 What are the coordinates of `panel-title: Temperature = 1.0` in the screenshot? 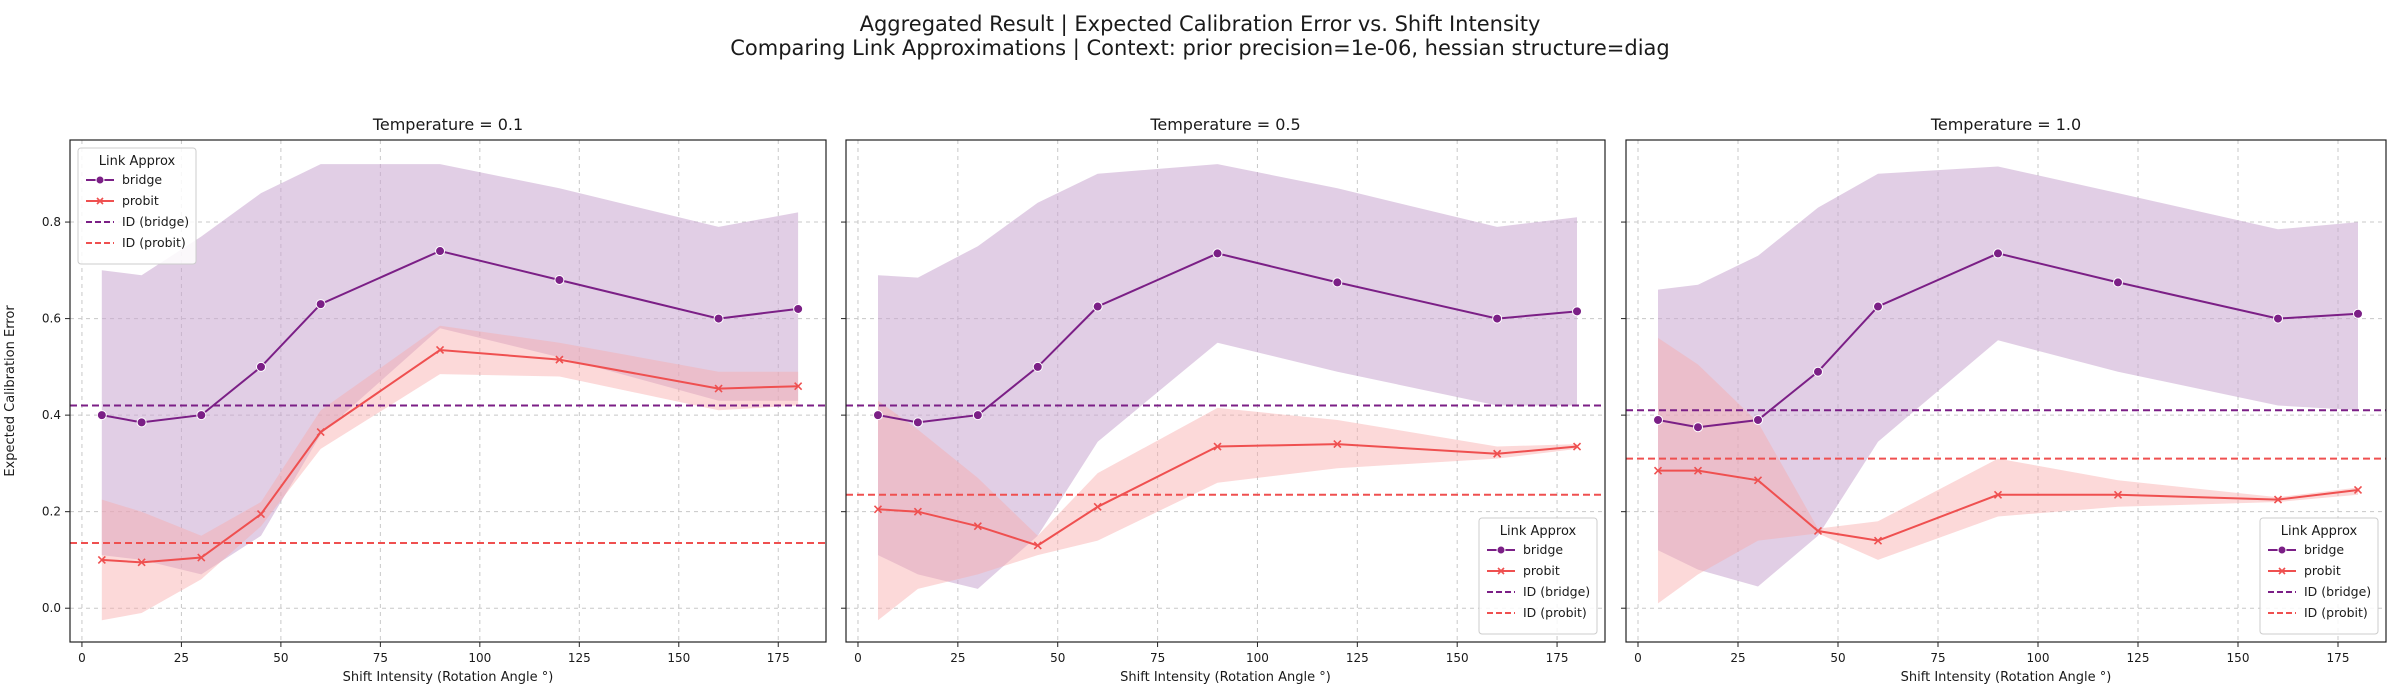 It's located at (2005, 124).